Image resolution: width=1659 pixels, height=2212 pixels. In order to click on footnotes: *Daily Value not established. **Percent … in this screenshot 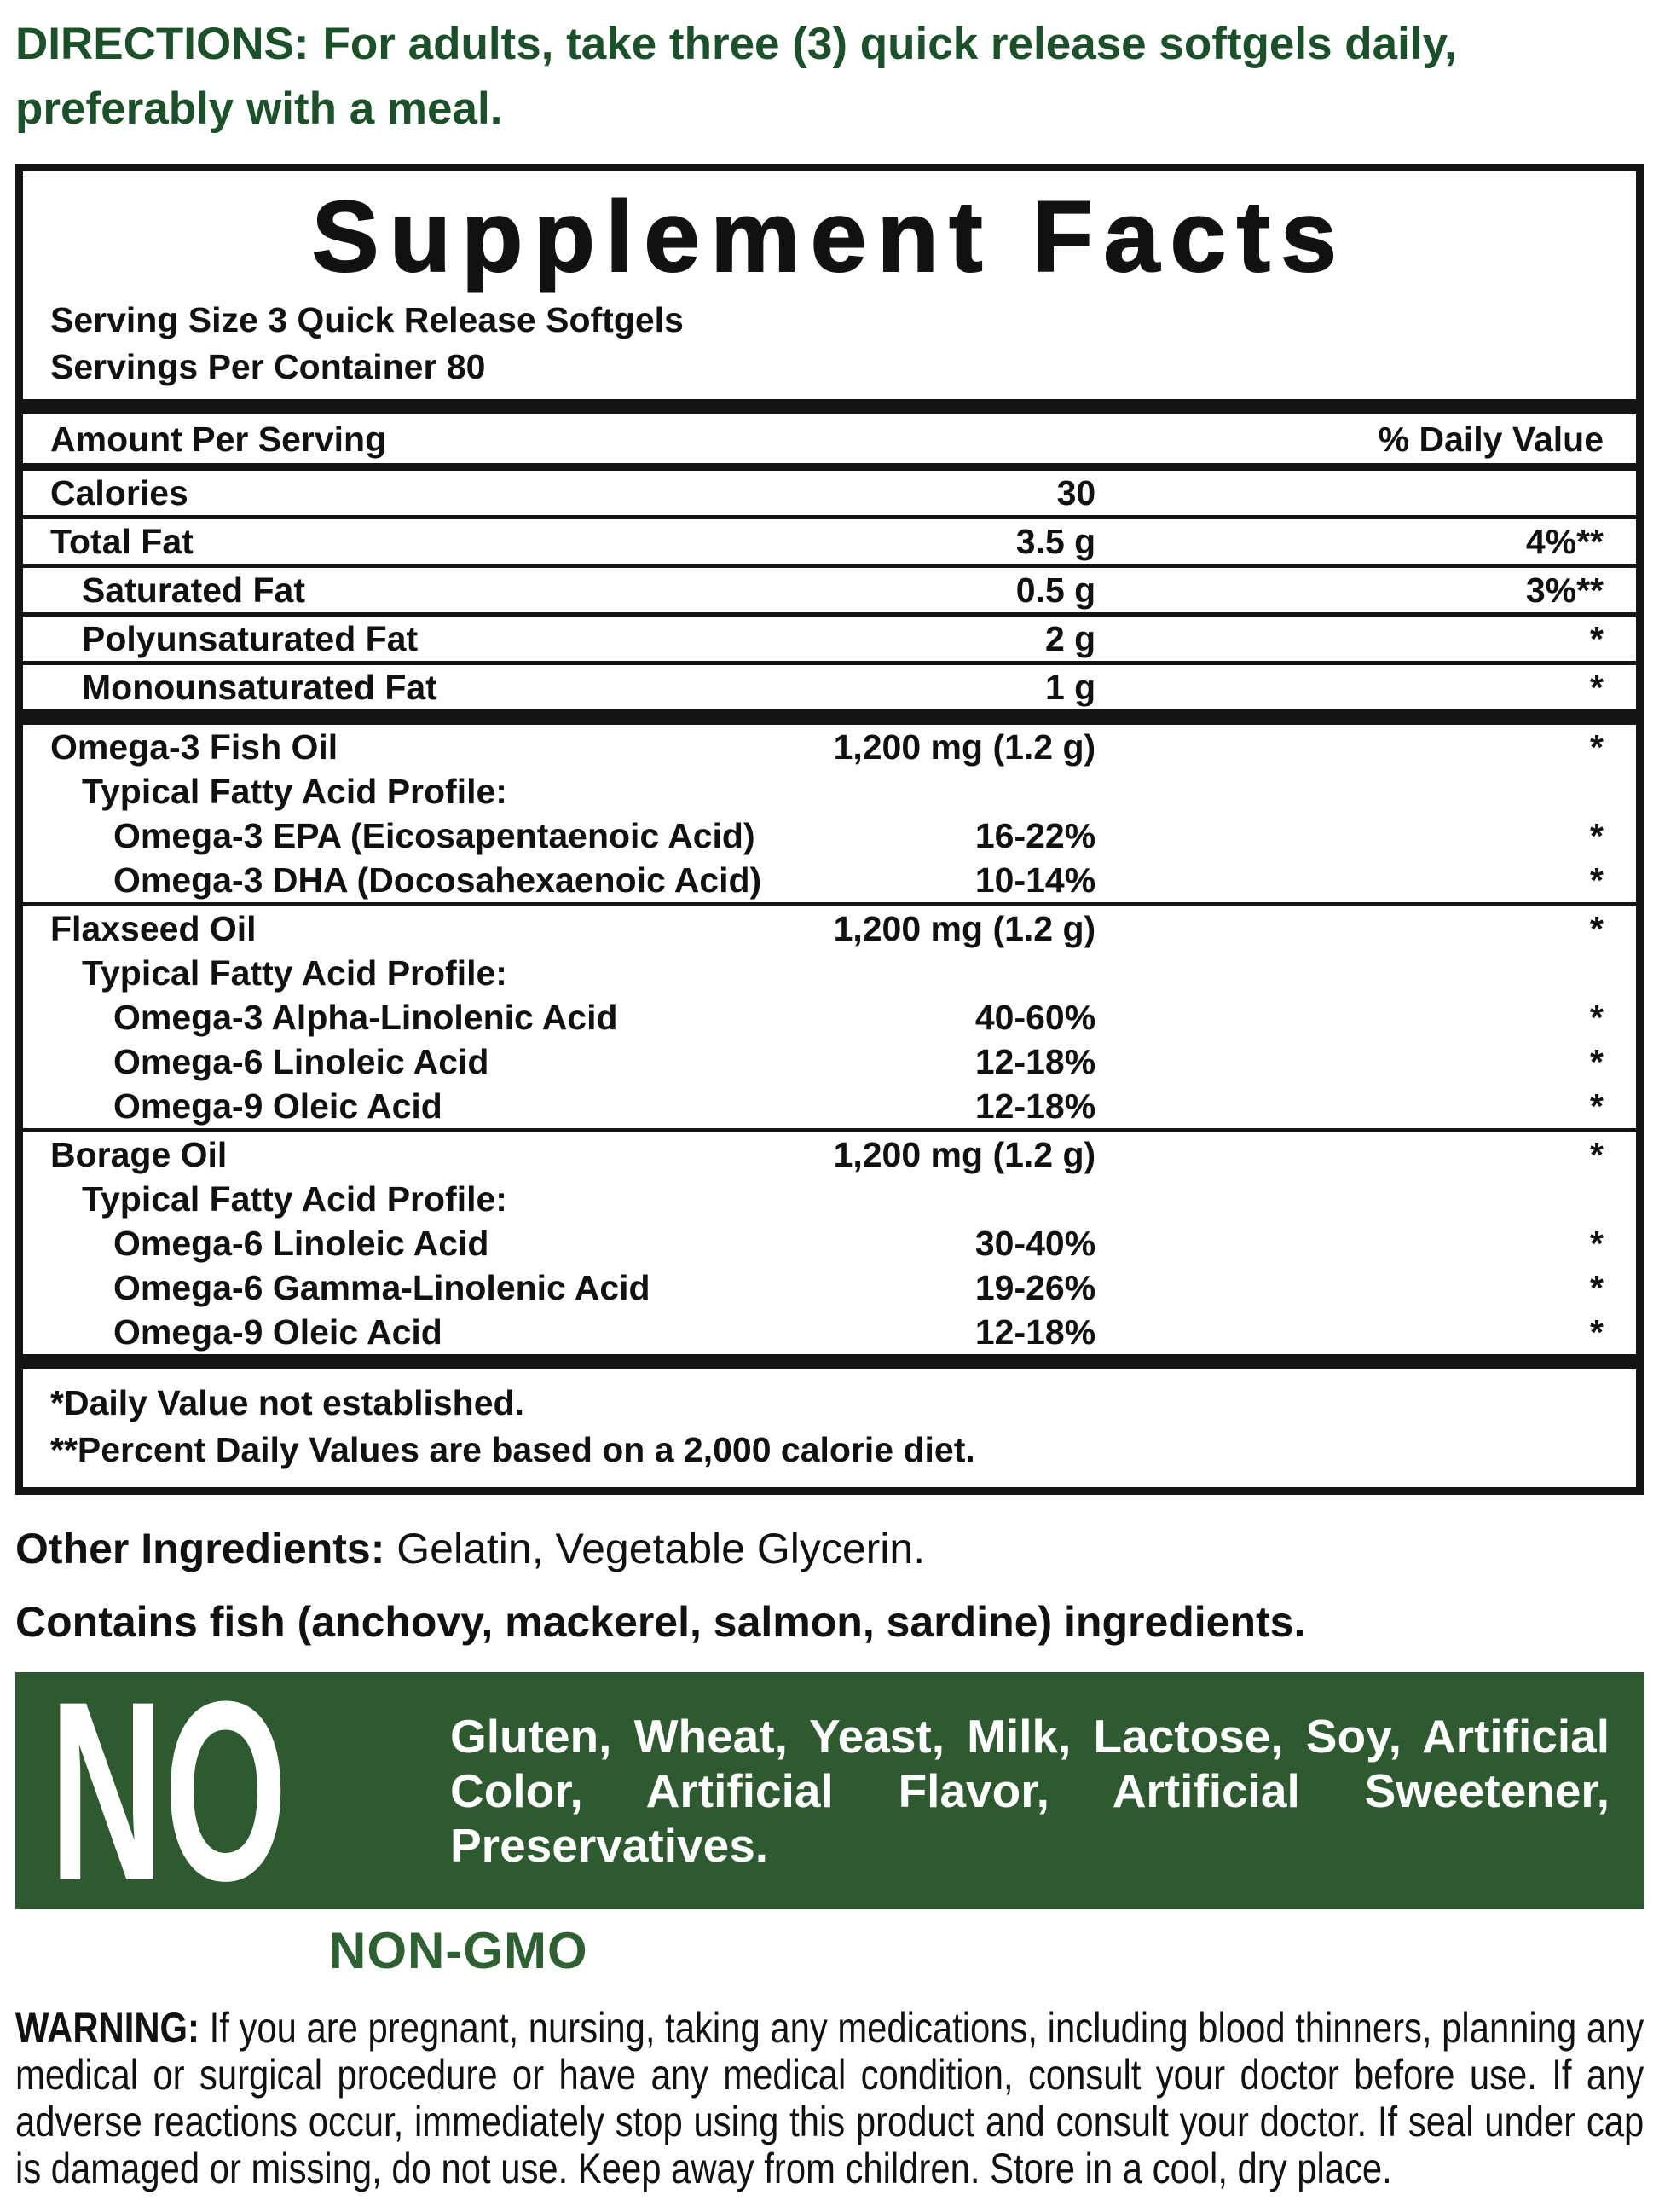, I will do `click(830, 1428)`.